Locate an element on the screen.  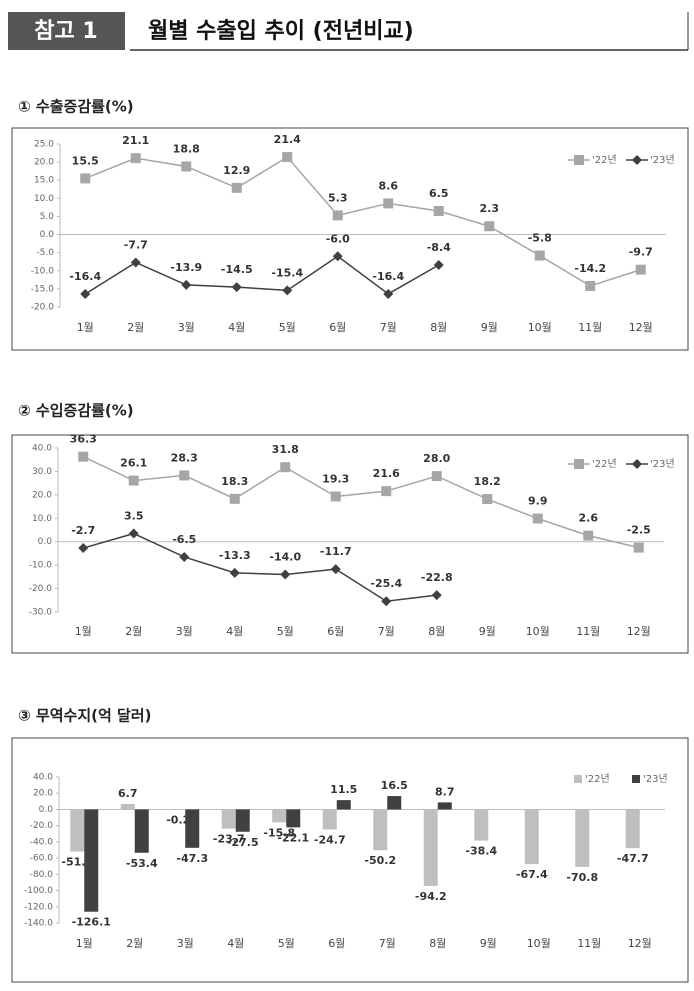
y-tick-label: -60.0 is located at coordinates (42, 859).